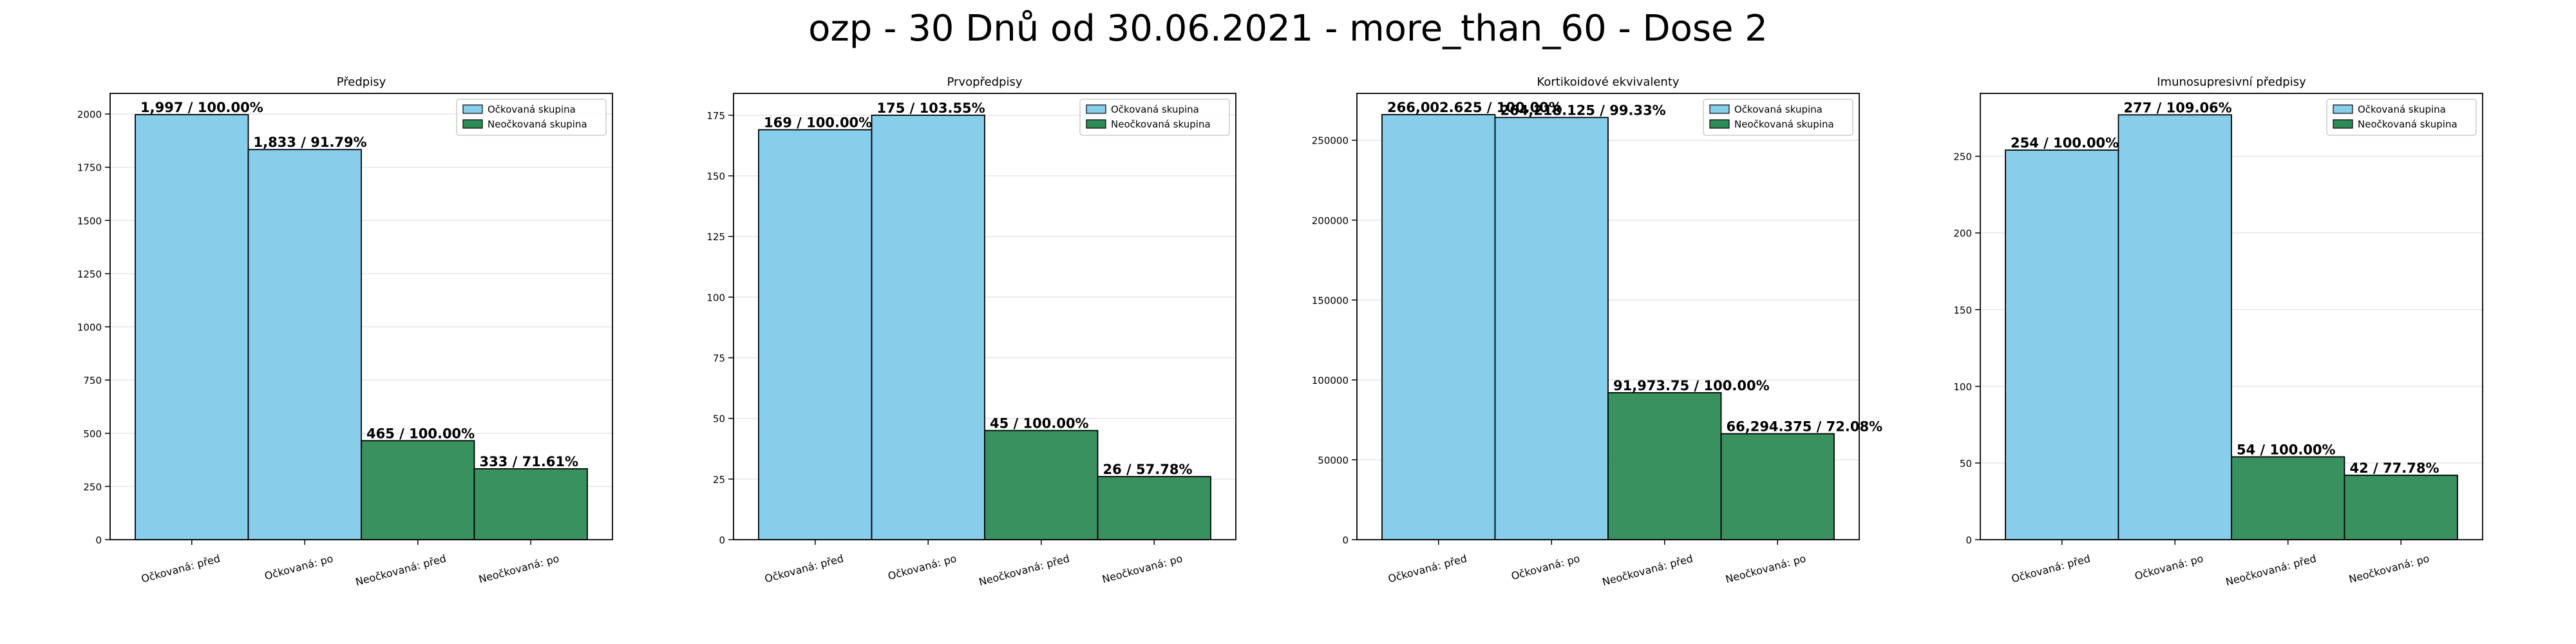  Describe the element at coordinates (1331, 301) in the screenshot. I see `y-tick-label: 150000` at that location.